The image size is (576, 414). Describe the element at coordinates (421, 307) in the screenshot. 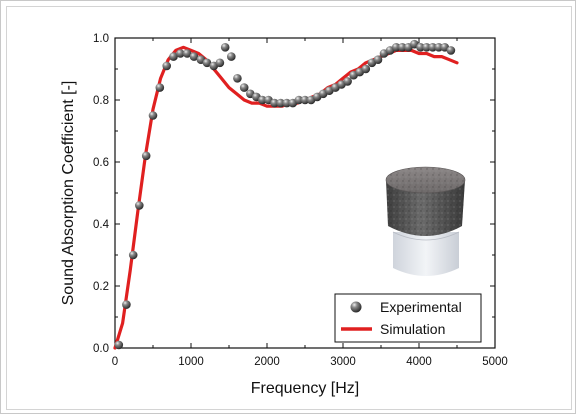

I see `legend-experimental-label: Experimental` at that location.